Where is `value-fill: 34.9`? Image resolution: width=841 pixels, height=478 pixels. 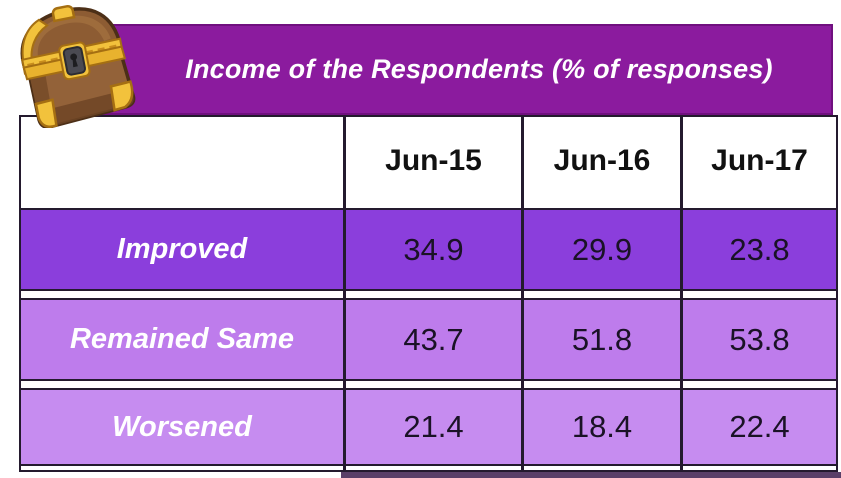 value-fill: 34.9 is located at coordinates (433, 249).